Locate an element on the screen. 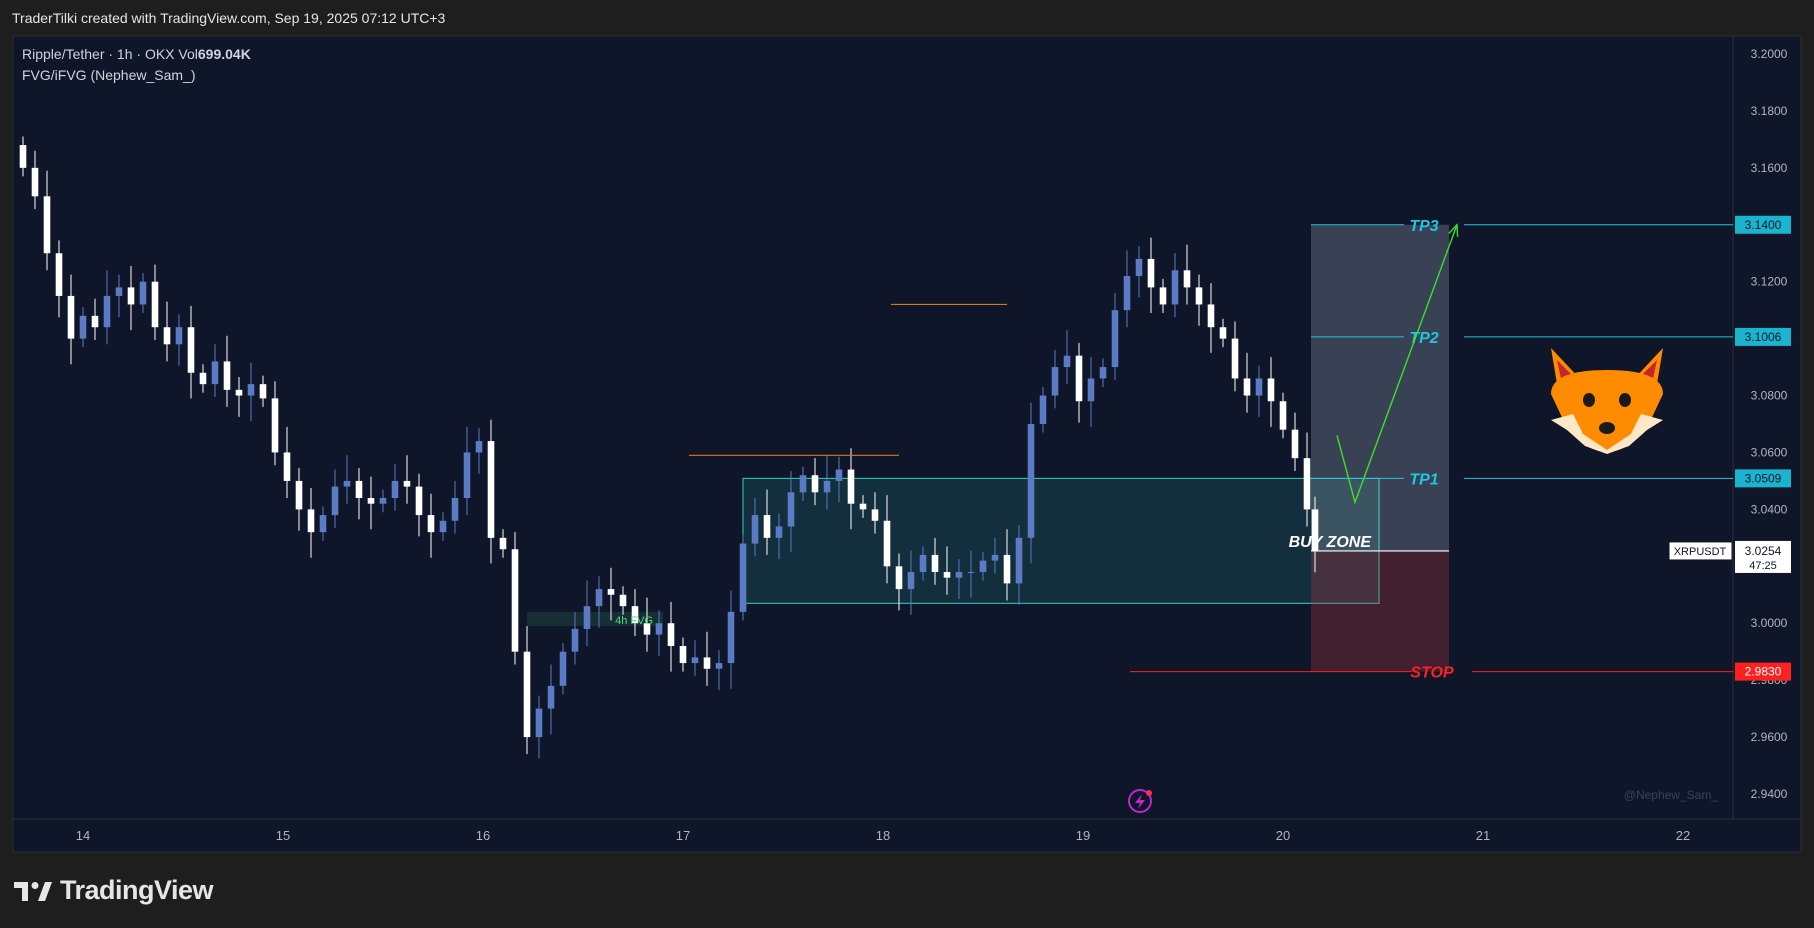 The width and height of the screenshot is (1814, 928). projection-arrow is located at coordinates (1397, 364).